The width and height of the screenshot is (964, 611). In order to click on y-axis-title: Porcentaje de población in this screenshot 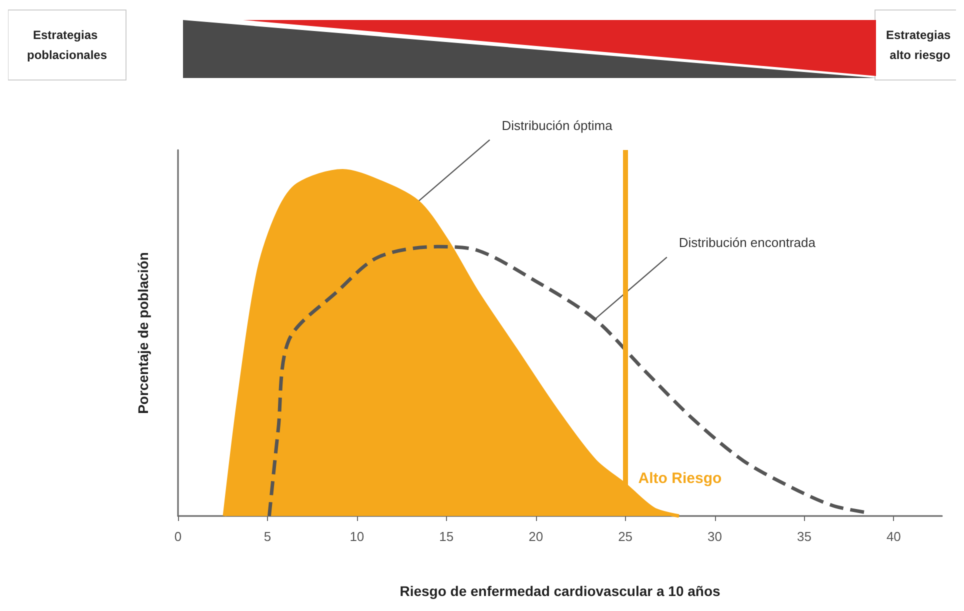, I will do `click(143, 333)`.